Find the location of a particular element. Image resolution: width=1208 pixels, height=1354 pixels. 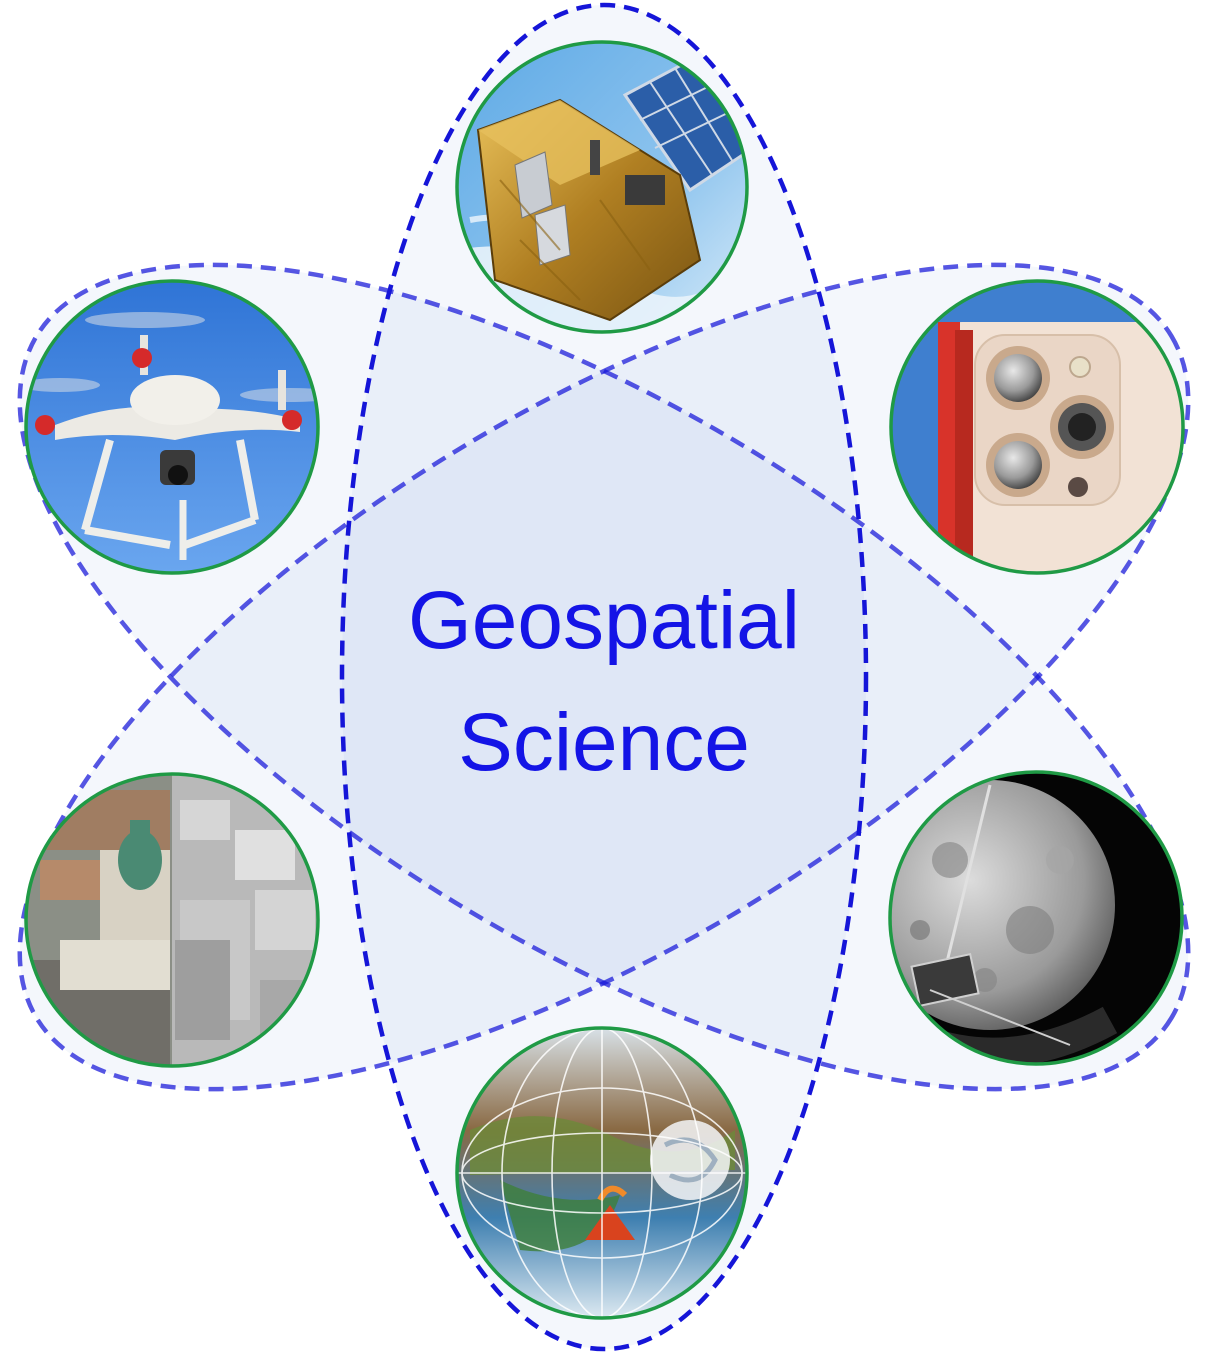

satellite-icon is located at coordinates (602, 187).